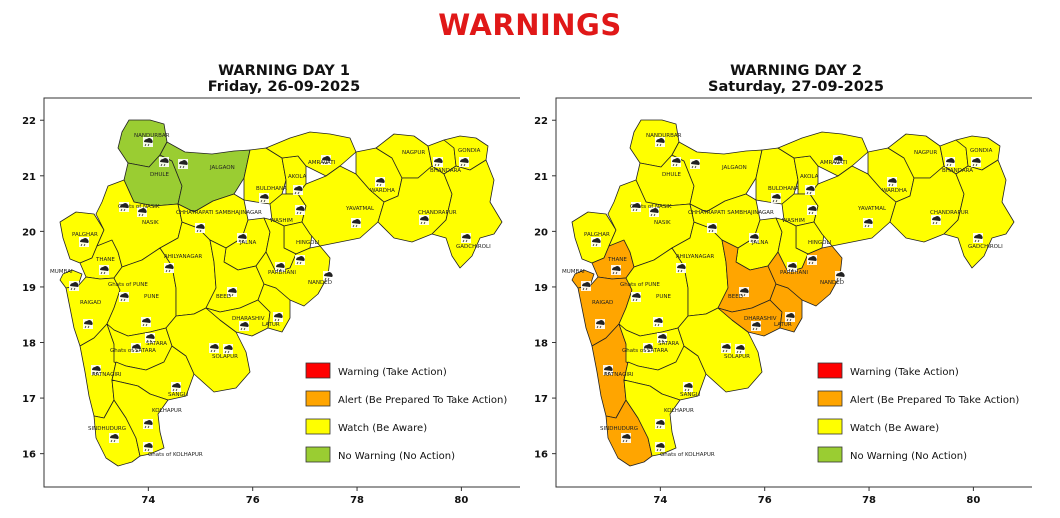 The width and height of the screenshot is (1060, 518). What do you see at coordinates (382, 428) in the screenshot?
I see `legend-label: Watch (Be Aware)` at bounding box center [382, 428].